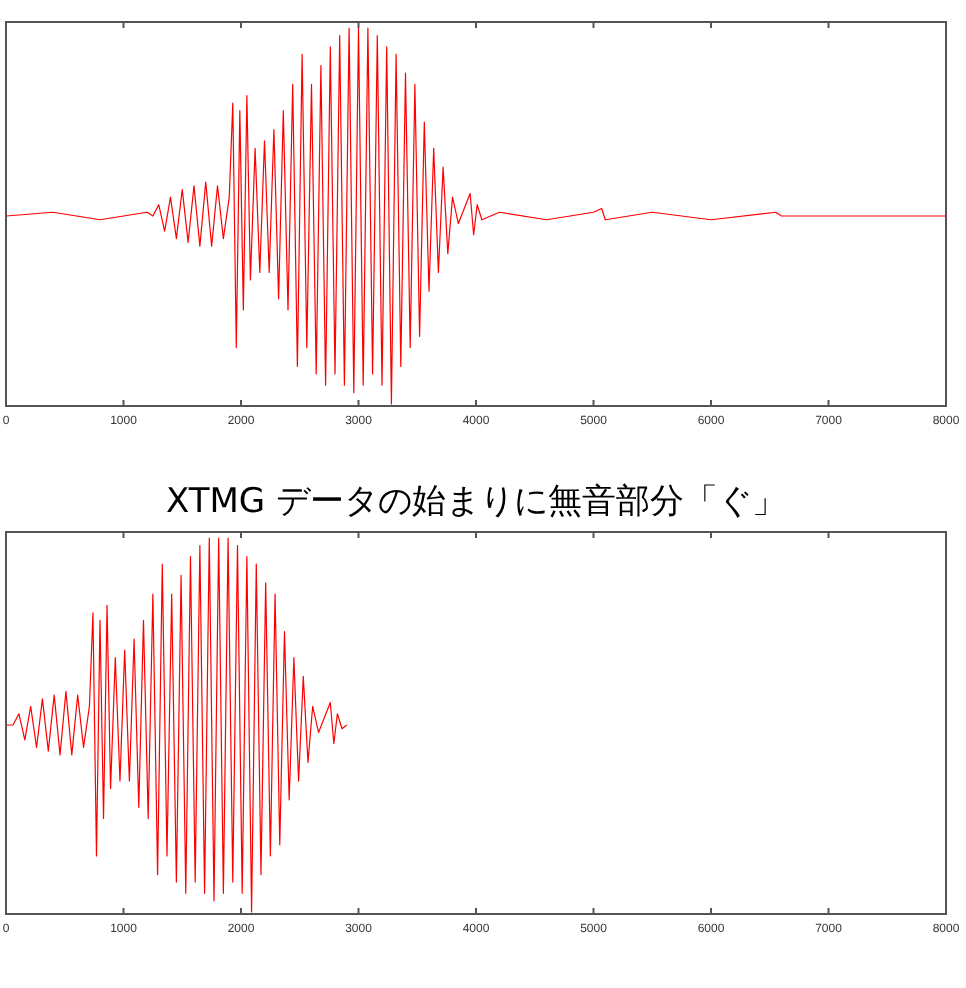  Describe the element at coordinates (476, 502) in the screenshot. I see `chart-title: XTMG データの始まりに無音部分「ぐ」` at that location.